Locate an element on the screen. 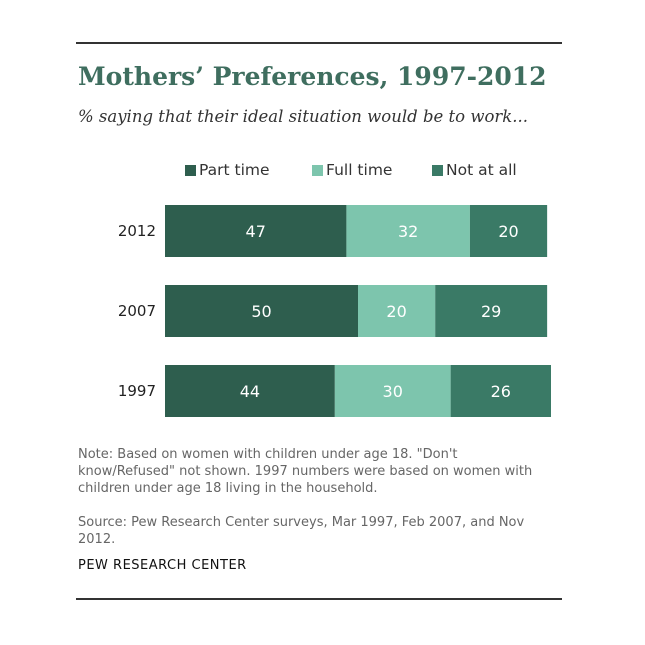 The width and height of the screenshot is (645, 645). data-label-2007-part-time: 50 is located at coordinates (261, 311).